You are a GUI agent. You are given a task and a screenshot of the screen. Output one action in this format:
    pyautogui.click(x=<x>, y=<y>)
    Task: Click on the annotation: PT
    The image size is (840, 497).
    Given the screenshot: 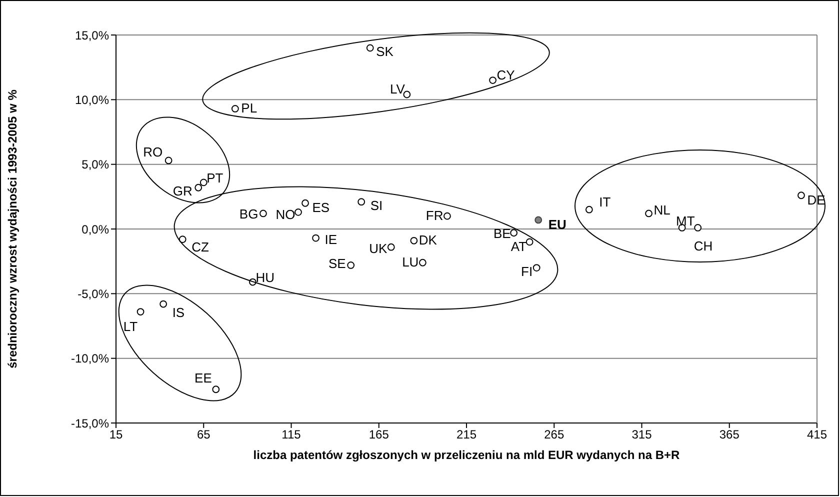 What is the action you would take?
    pyautogui.click(x=215, y=178)
    